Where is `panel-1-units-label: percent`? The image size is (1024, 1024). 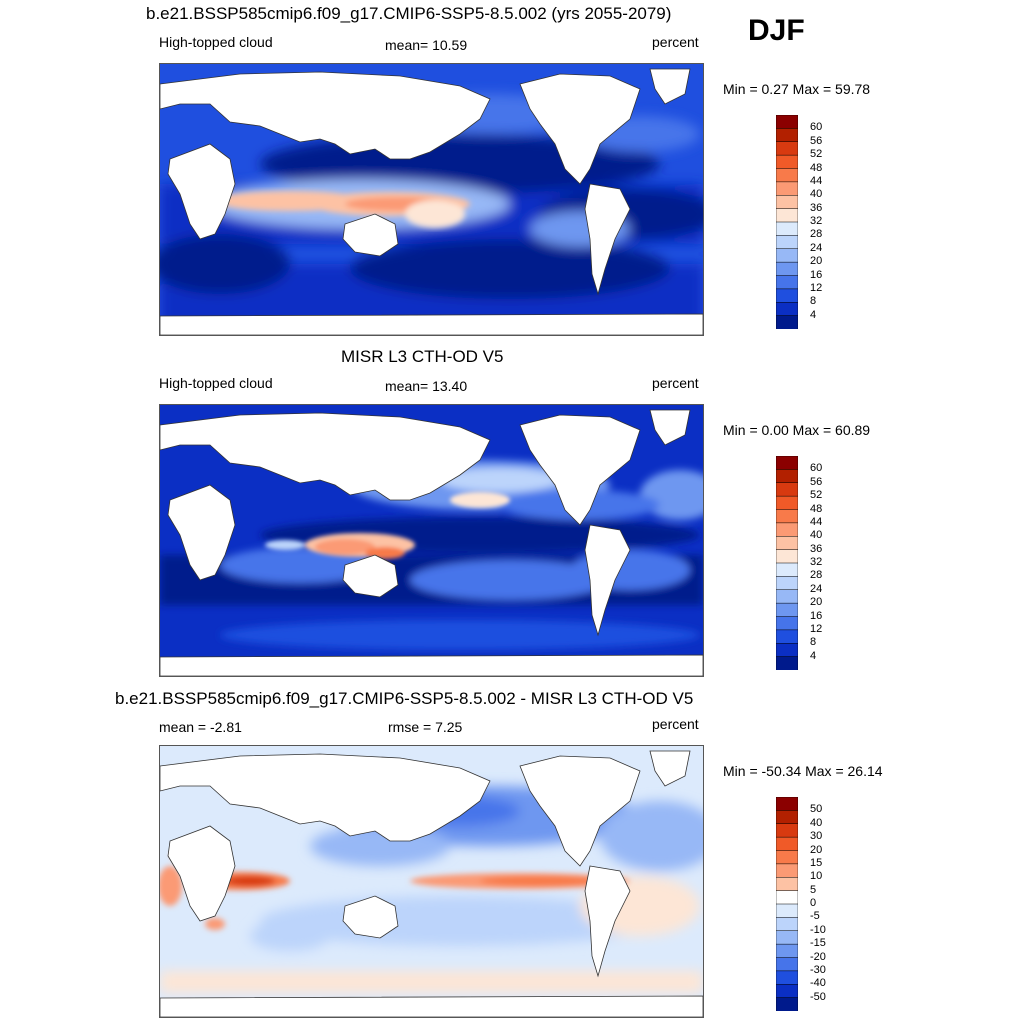 panel-1-units-label: percent is located at coordinates (675, 42).